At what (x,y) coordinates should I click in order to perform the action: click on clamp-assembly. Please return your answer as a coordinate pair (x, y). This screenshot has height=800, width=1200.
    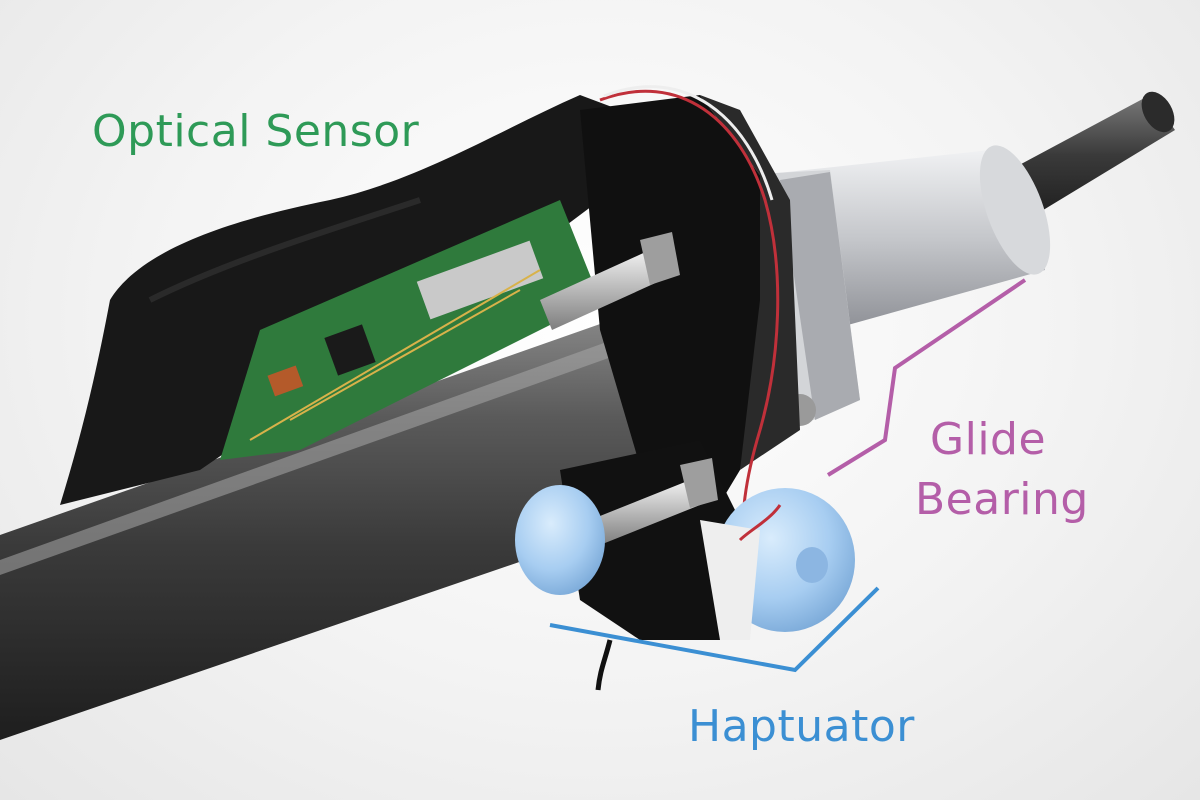
    Looking at the image, I should click on (680, 362).